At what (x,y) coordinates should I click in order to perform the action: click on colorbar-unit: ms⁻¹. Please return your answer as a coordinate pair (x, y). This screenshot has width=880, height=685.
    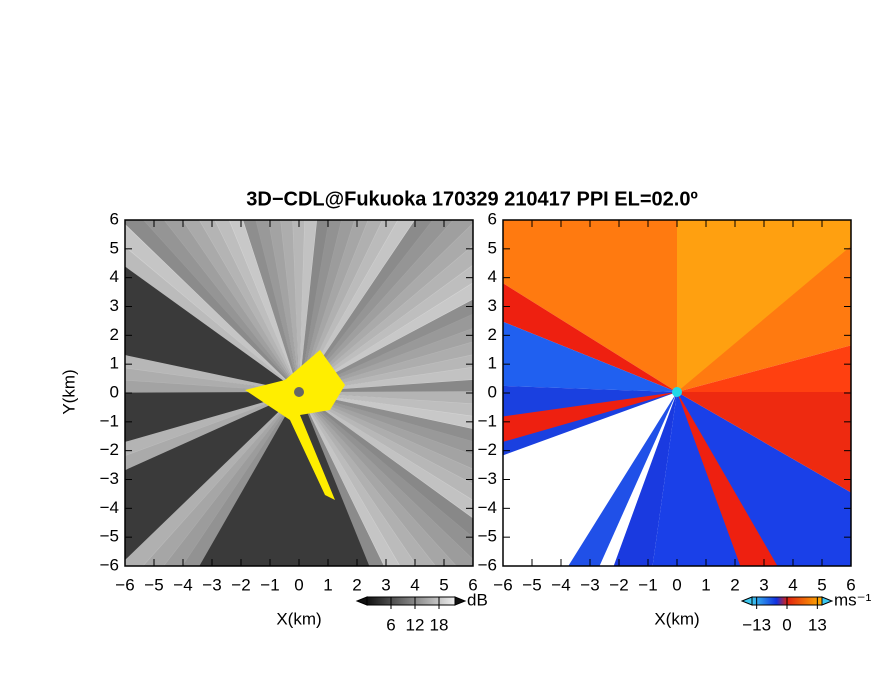
    Looking at the image, I should click on (853, 599).